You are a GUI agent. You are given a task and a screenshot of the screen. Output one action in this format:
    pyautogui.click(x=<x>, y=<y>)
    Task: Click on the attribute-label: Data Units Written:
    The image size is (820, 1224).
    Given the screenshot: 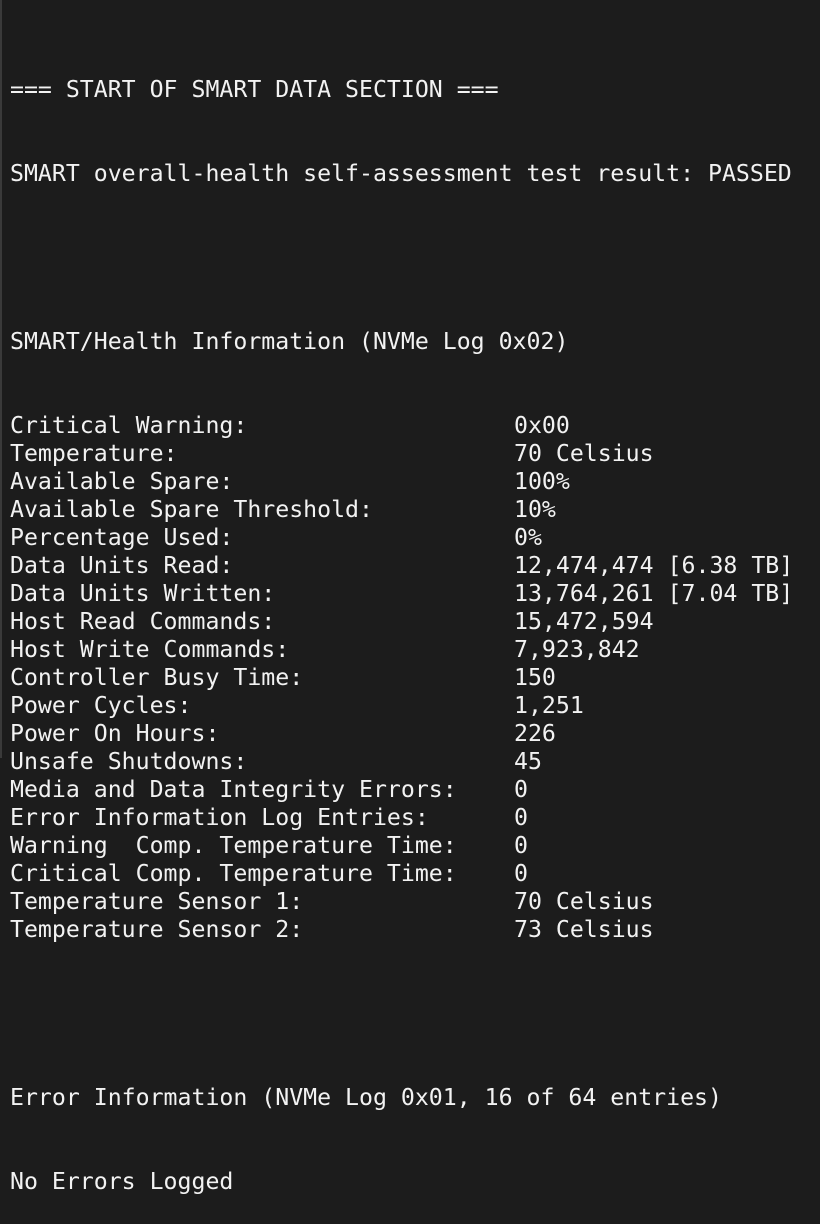 What is the action you would take?
    pyautogui.click(x=143, y=593)
    